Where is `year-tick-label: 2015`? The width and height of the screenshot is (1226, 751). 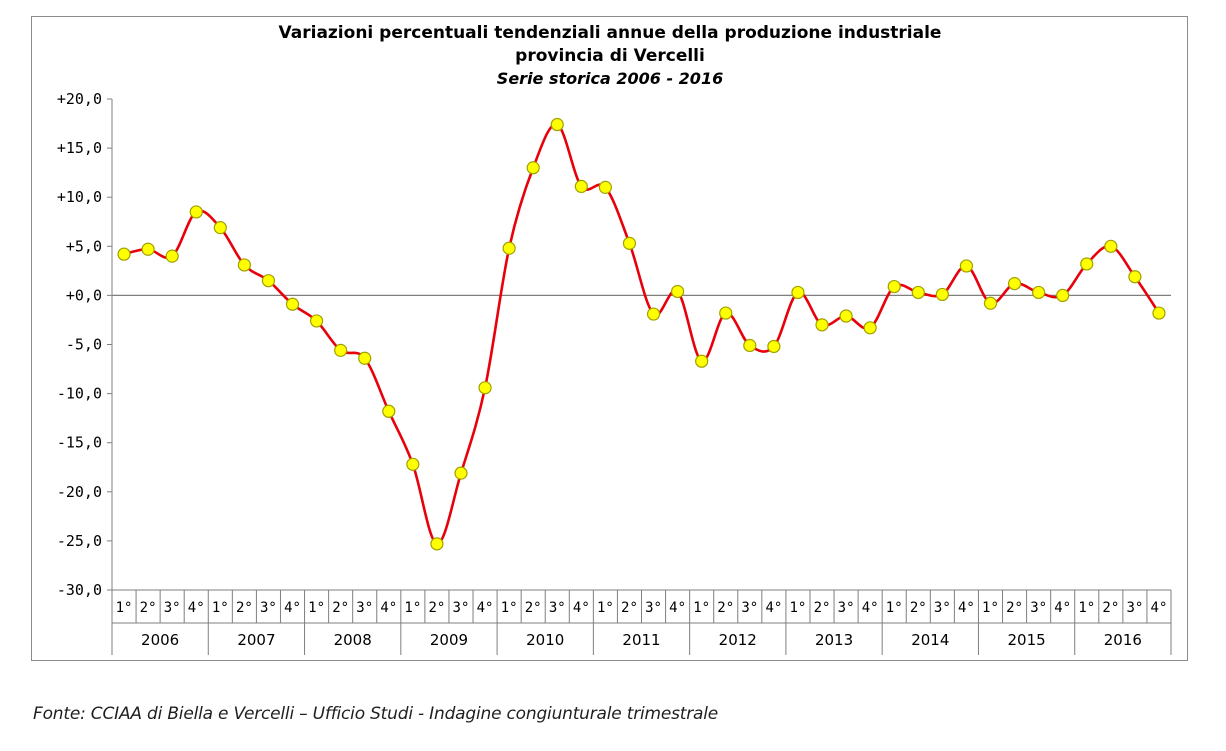 year-tick-label: 2015 is located at coordinates (1026, 640).